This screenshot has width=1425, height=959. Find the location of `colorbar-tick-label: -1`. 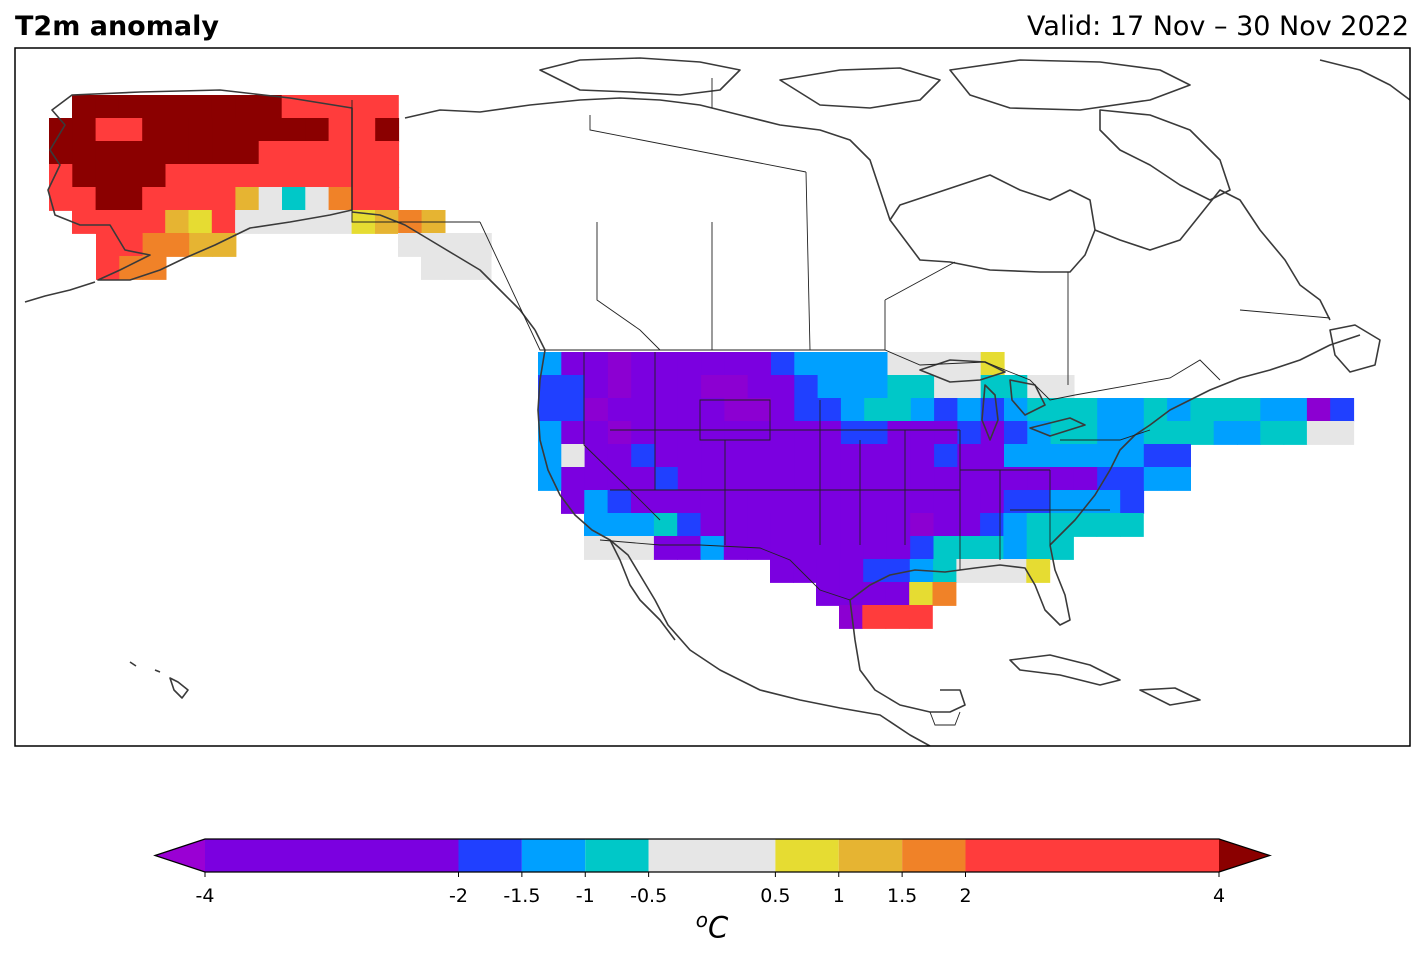

colorbar-tick-label: -1 is located at coordinates (585, 896).